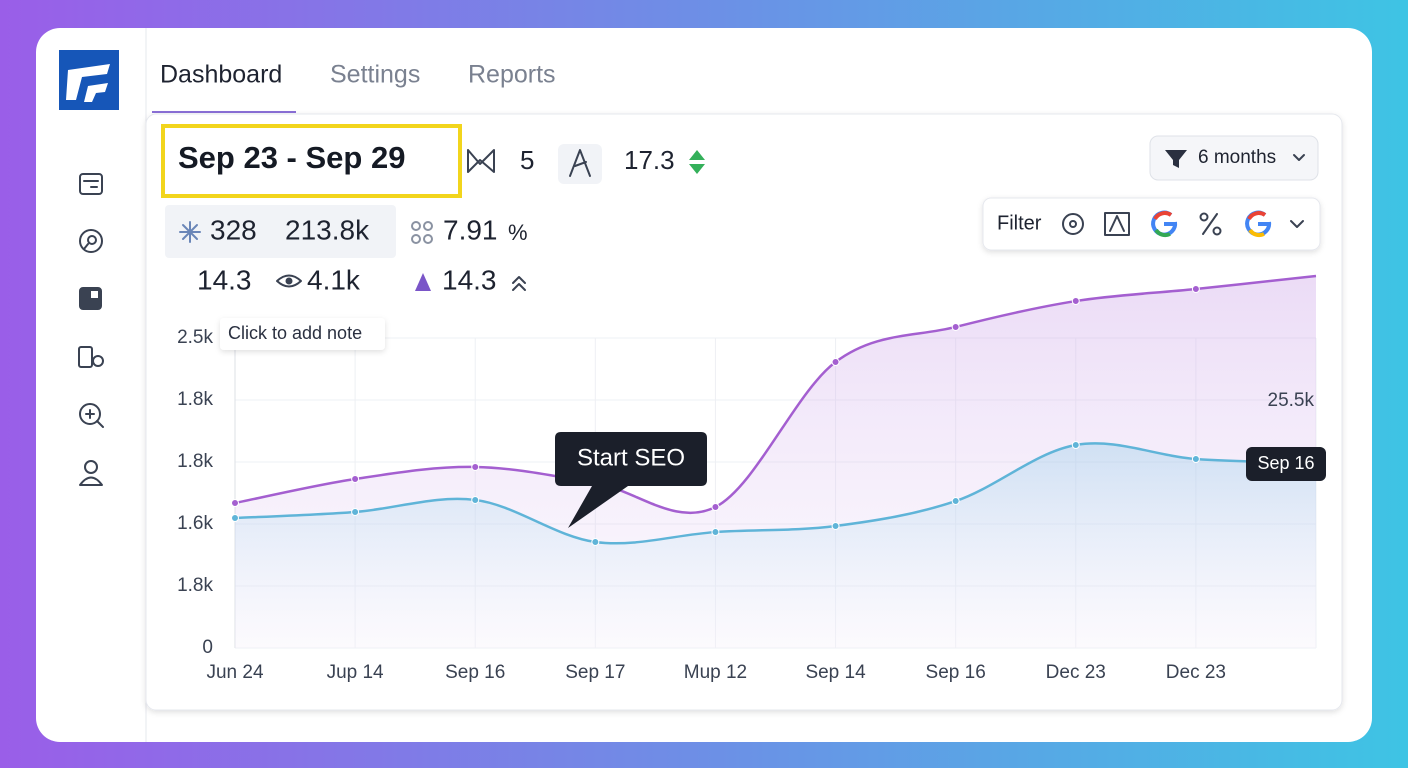  Describe the element at coordinates (1183, 224) in the screenshot. I see `filter-icons` at that location.